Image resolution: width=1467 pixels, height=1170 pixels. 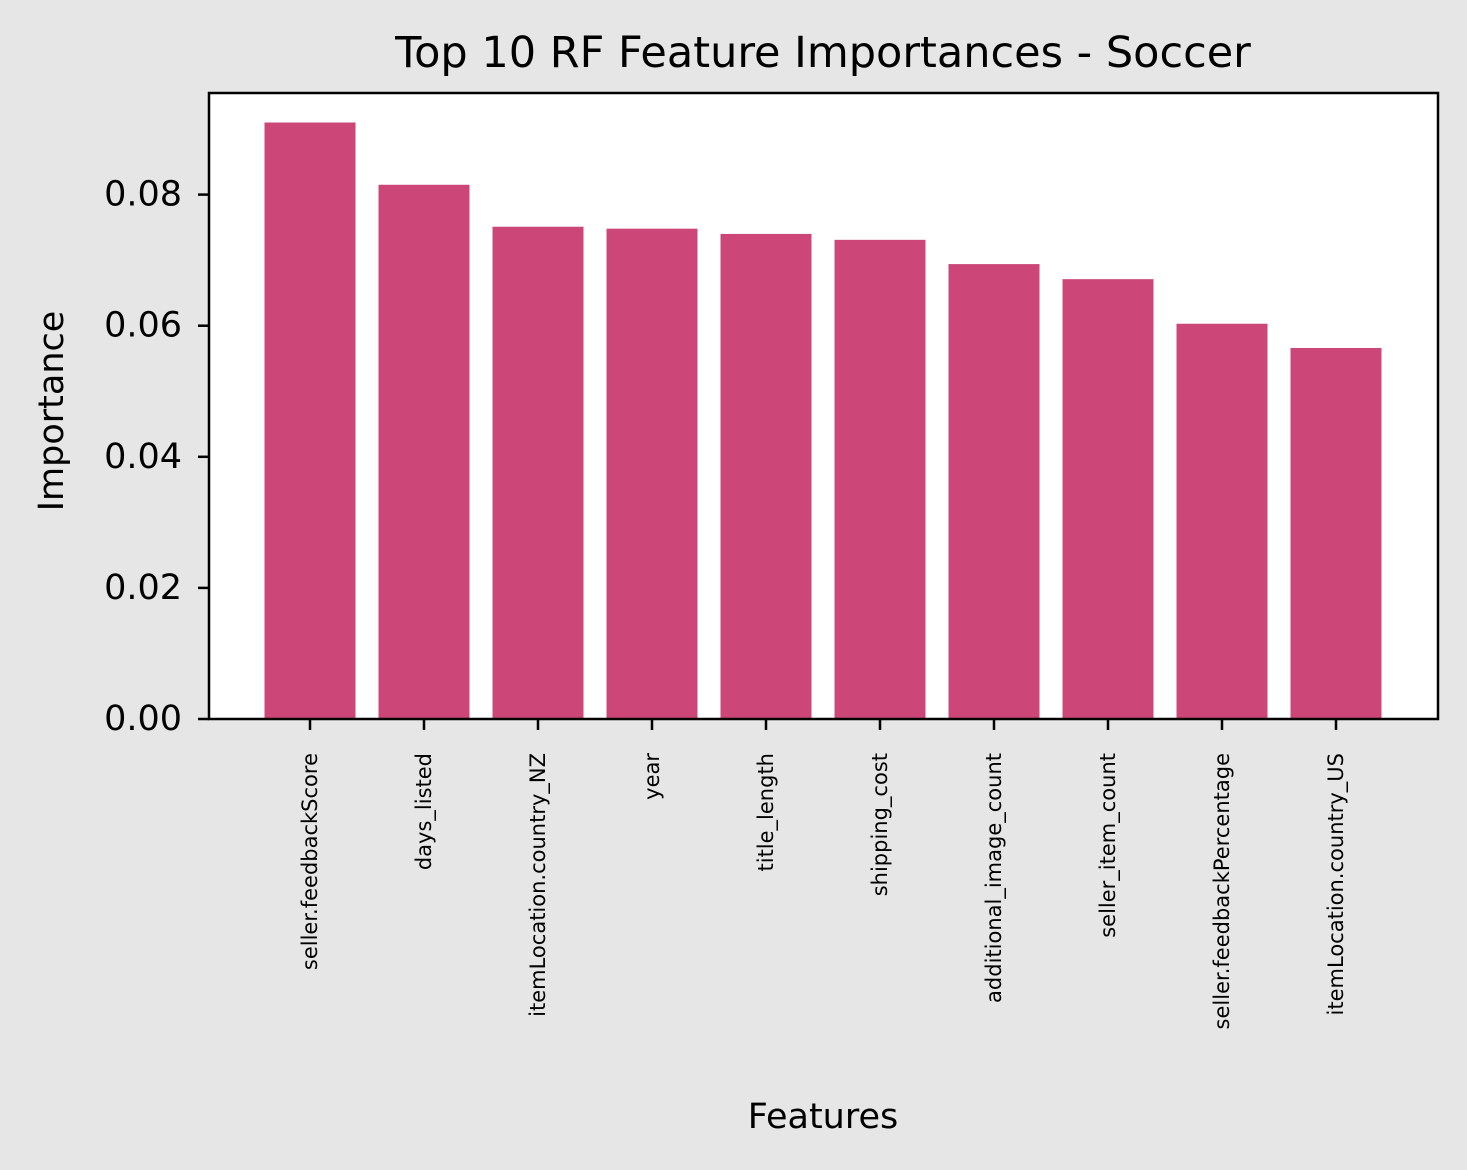 What do you see at coordinates (143, 719) in the screenshot?
I see `y-tick-label: 0.00` at bounding box center [143, 719].